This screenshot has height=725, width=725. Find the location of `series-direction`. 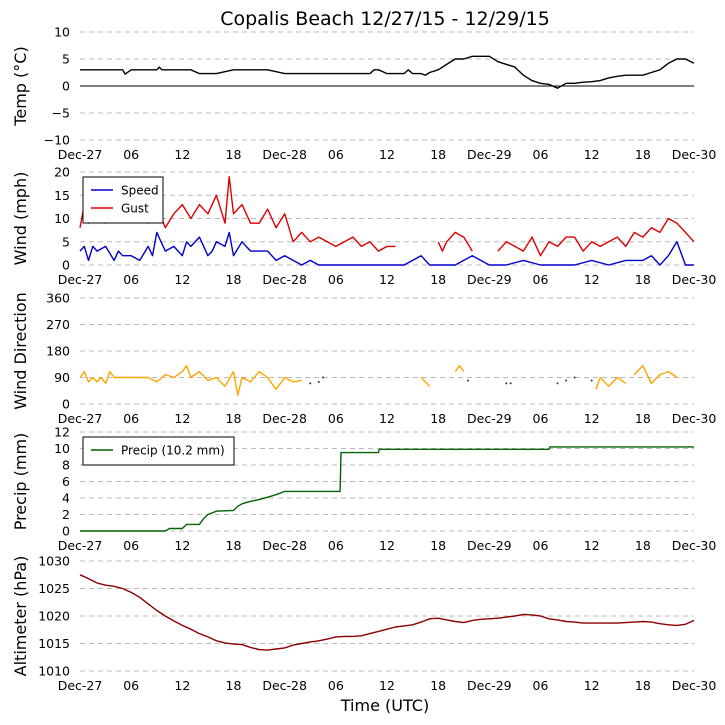

series-direction is located at coordinates (378, 380).